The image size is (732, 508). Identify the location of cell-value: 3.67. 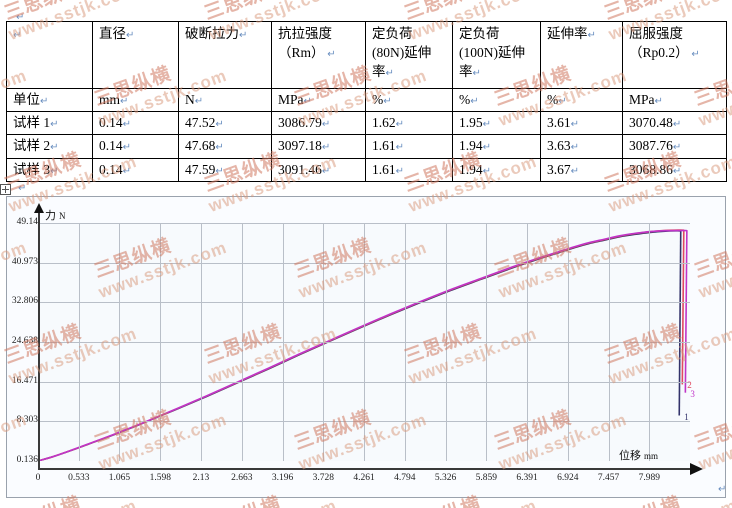
(559, 169).